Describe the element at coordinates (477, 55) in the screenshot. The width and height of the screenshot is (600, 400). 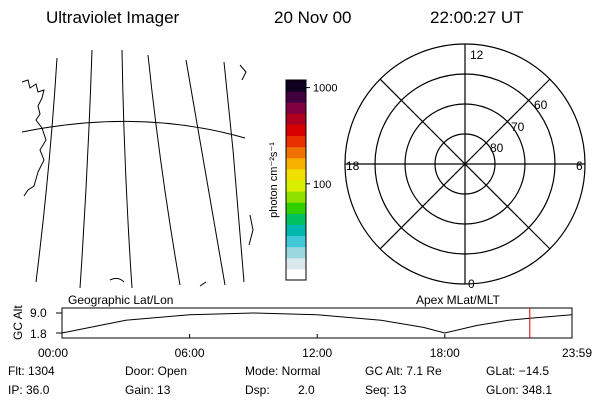
I see `mlt-label-12: 12` at that location.